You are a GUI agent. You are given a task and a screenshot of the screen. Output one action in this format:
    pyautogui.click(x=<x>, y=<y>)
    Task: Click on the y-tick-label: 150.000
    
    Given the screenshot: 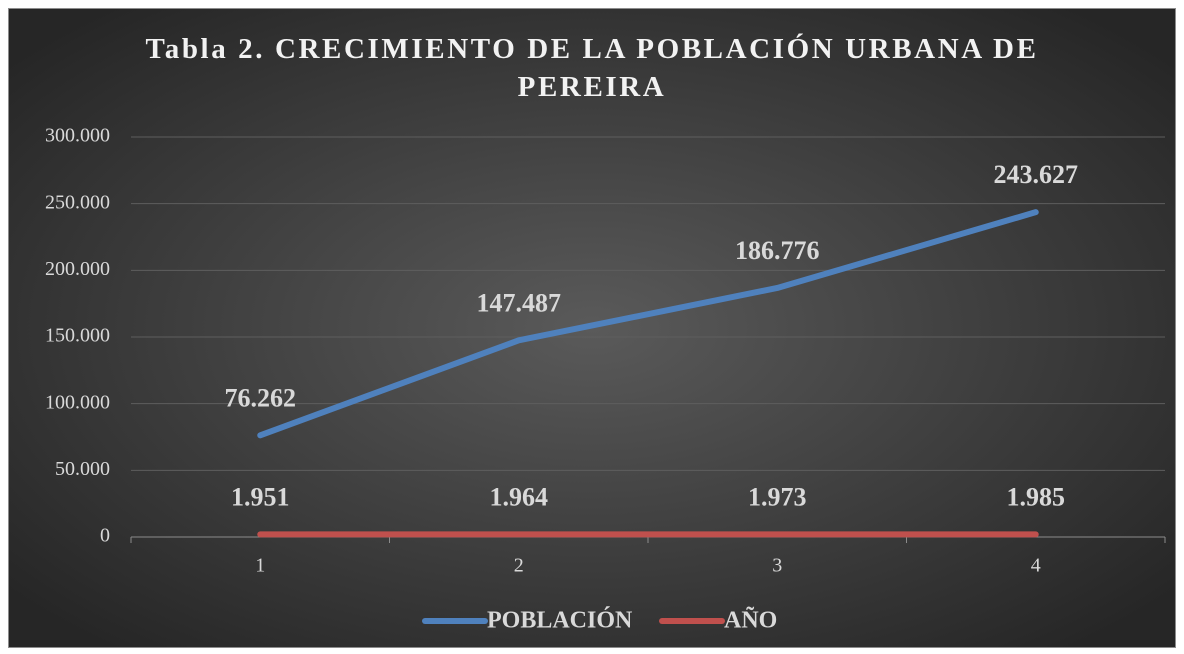 What is the action you would take?
    pyautogui.click(x=77, y=336)
    